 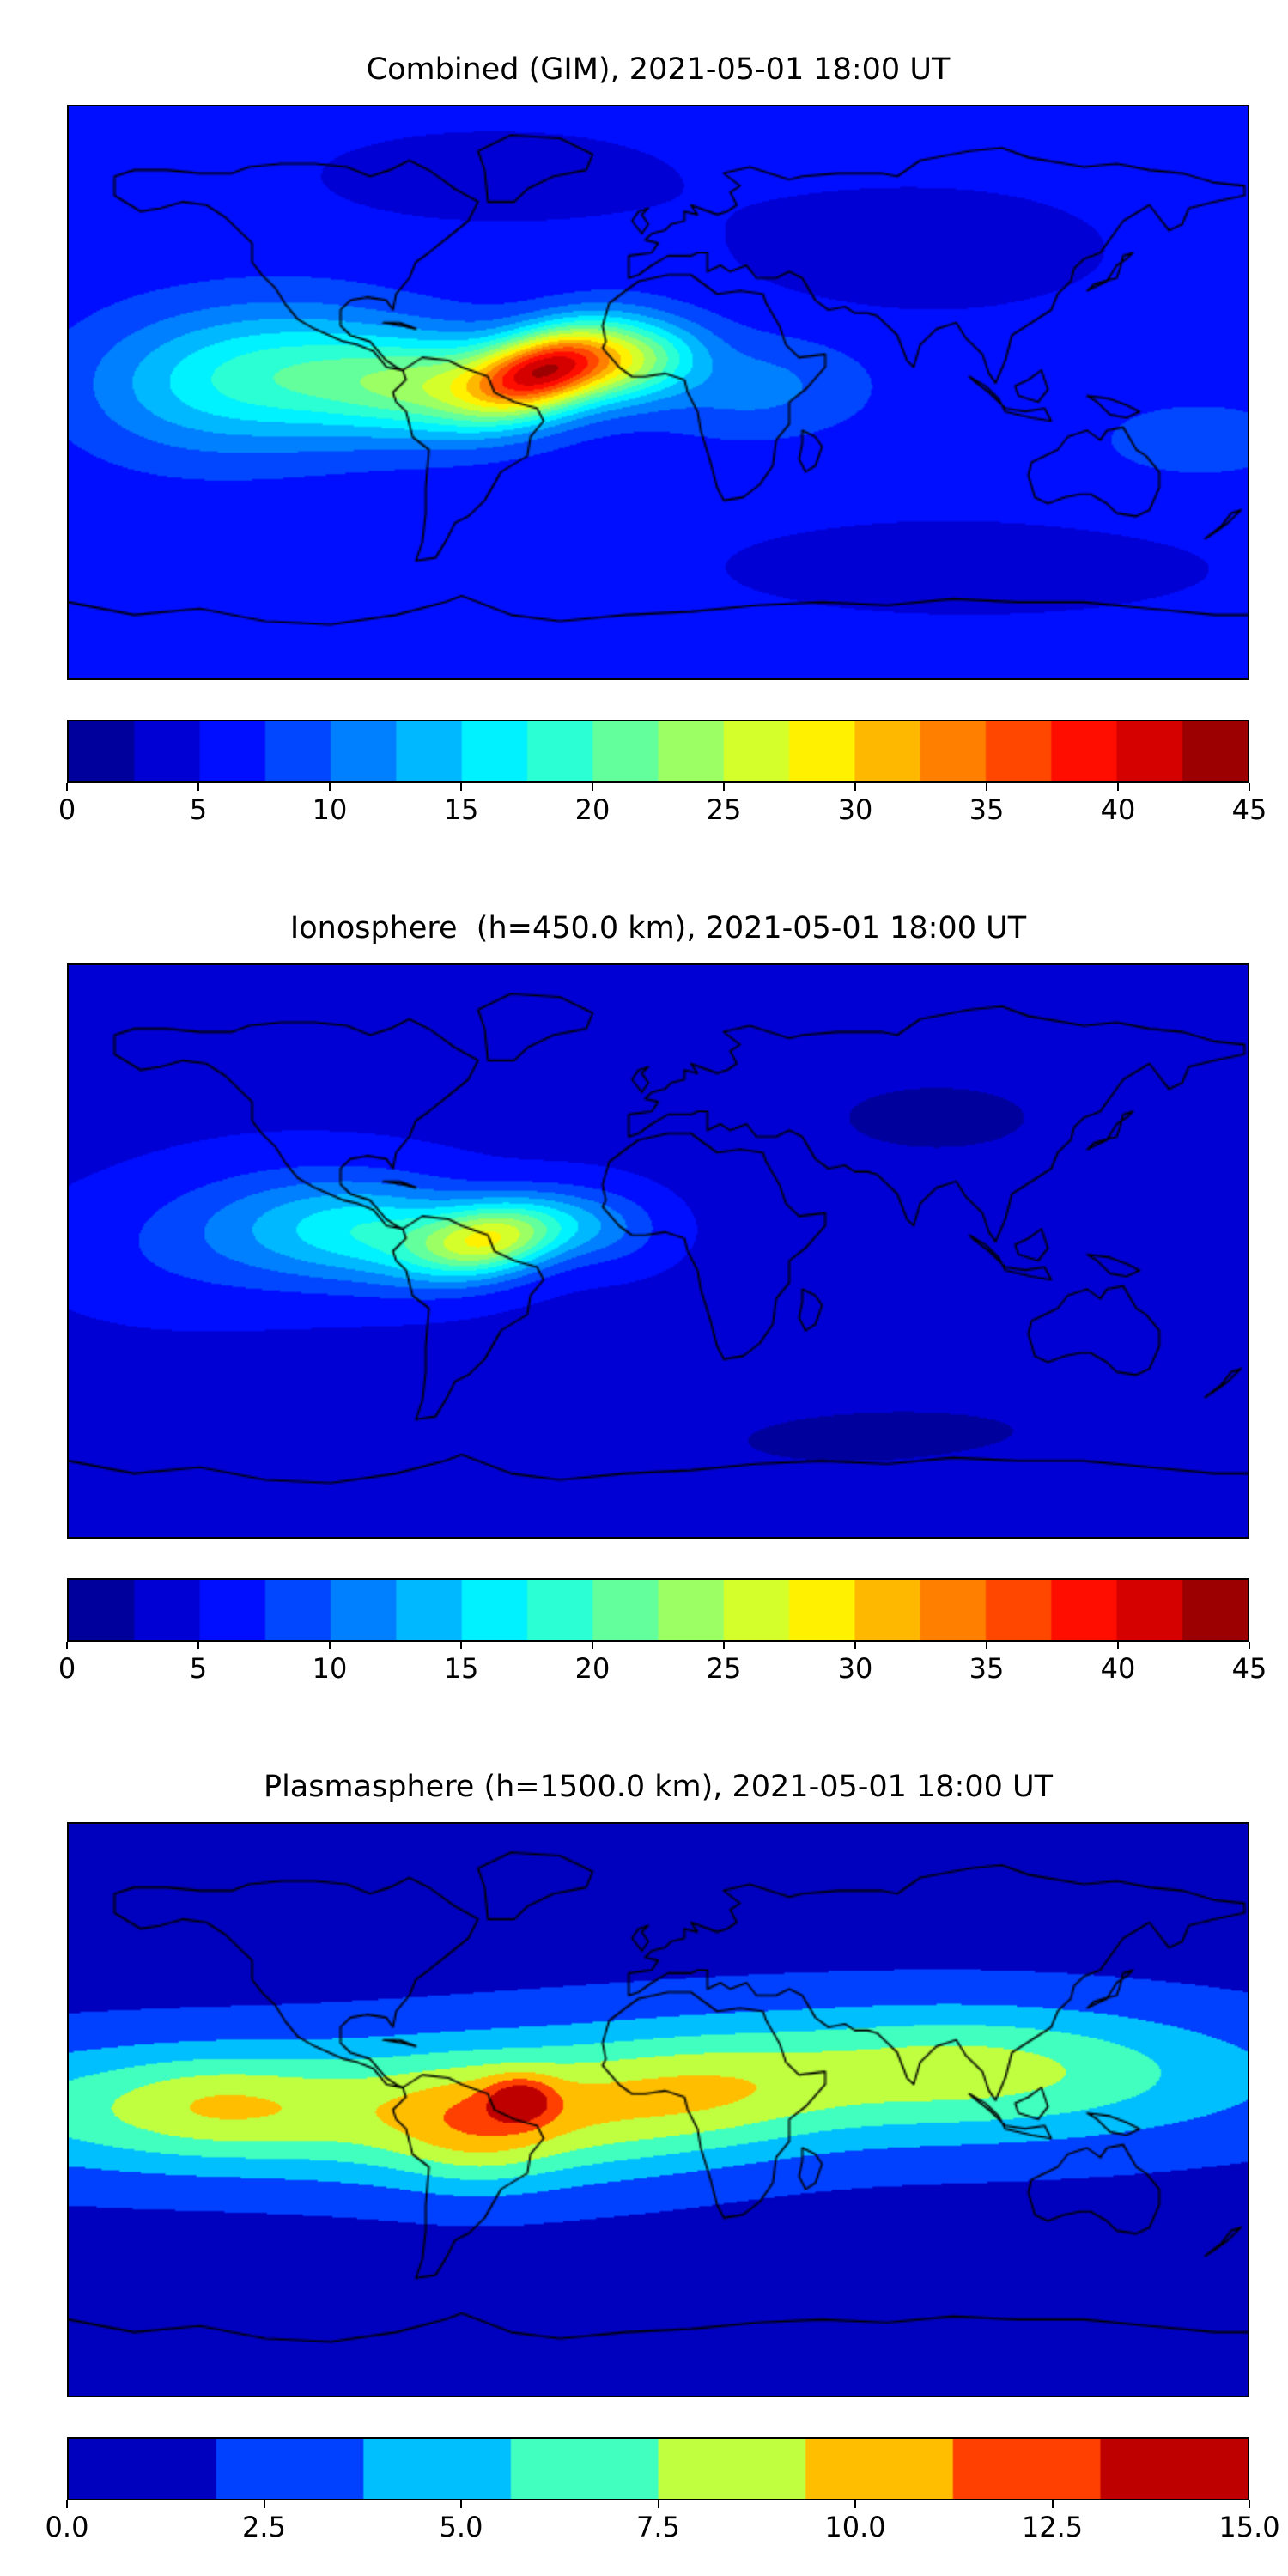 What do you see at coordinates (461, 2527) in the screenshot?
I see `colorbar-tick-label: 5.0` at bounding box center [461, 2527].